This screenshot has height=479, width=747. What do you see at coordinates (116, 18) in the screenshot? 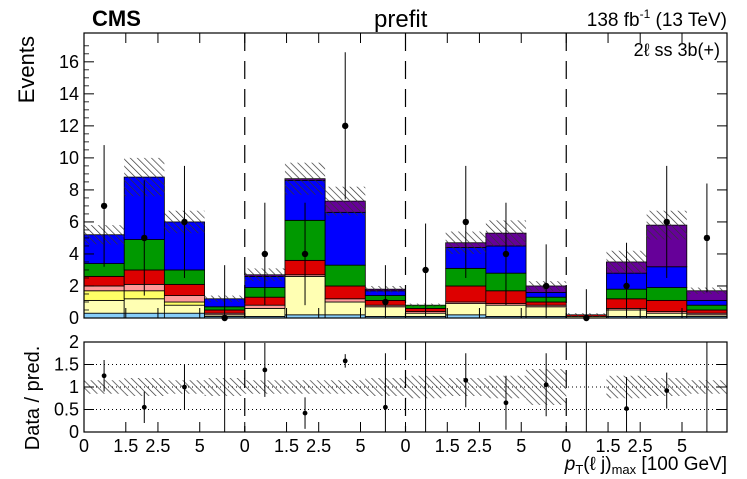
I see `experiment-label: CMS` at bounding box center [116, 18].